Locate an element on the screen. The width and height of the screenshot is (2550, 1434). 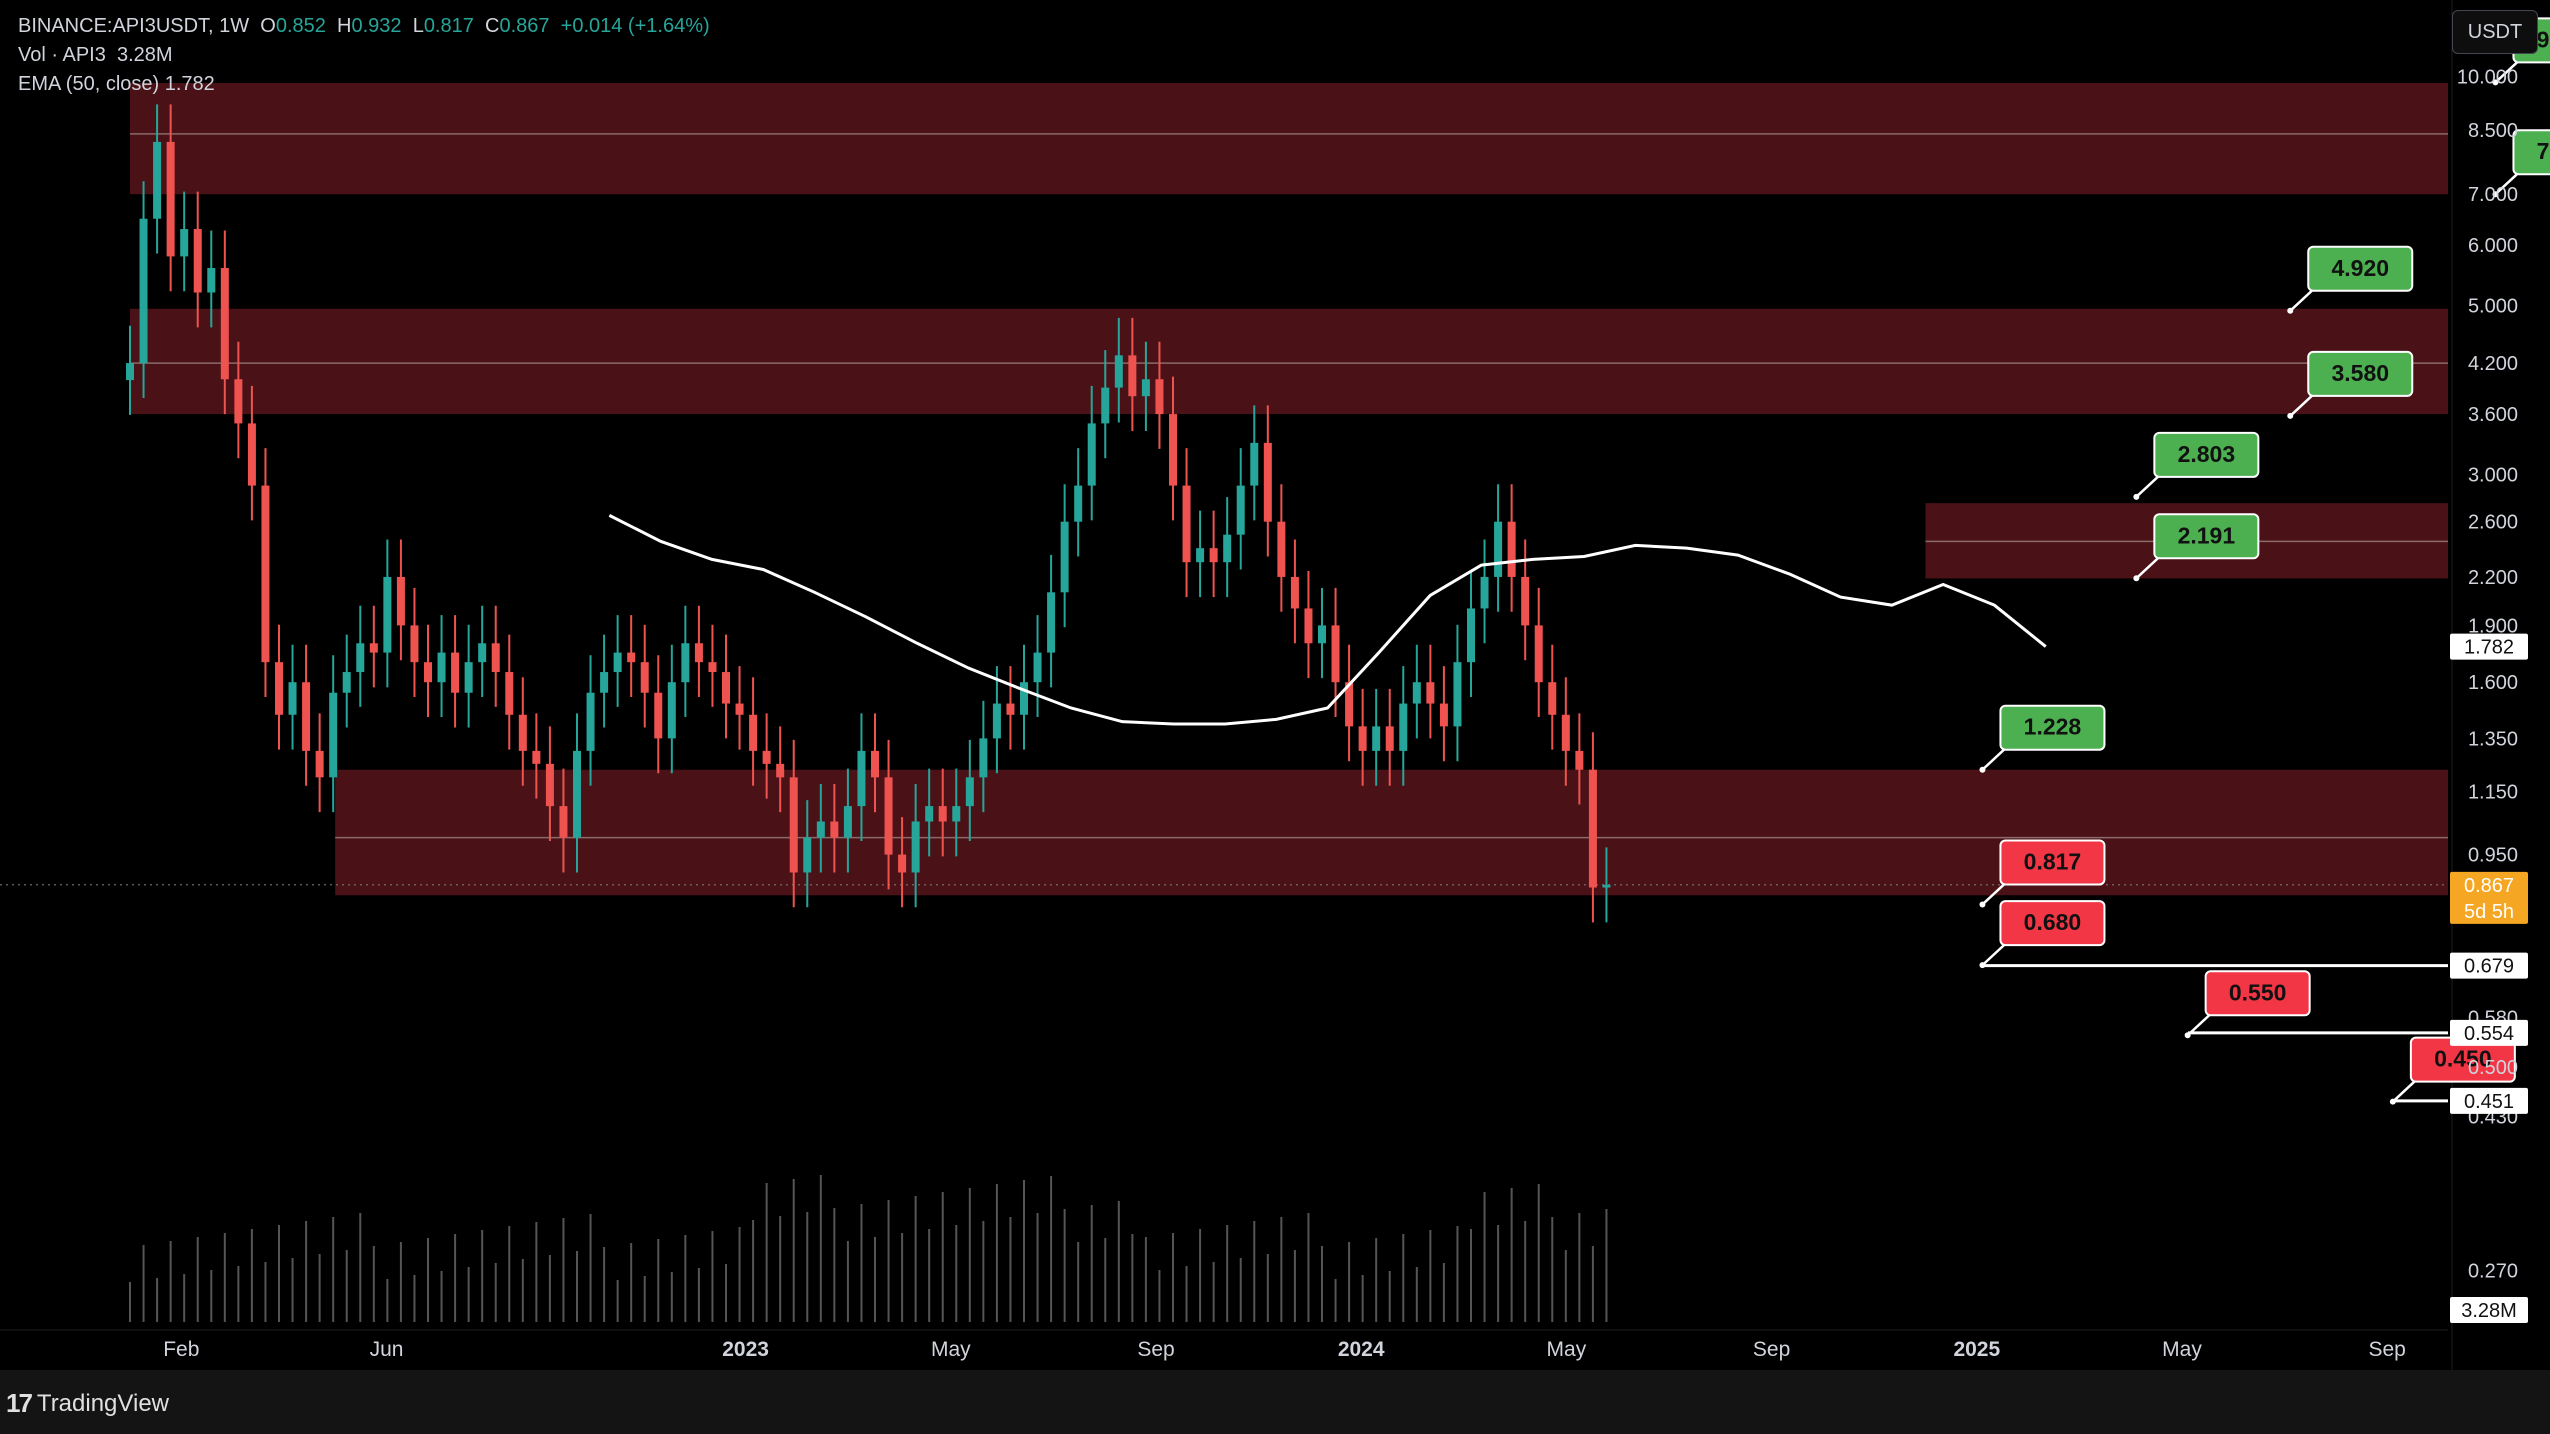
y-tick-label: 1.350 is located at coordinates (2493, 739).